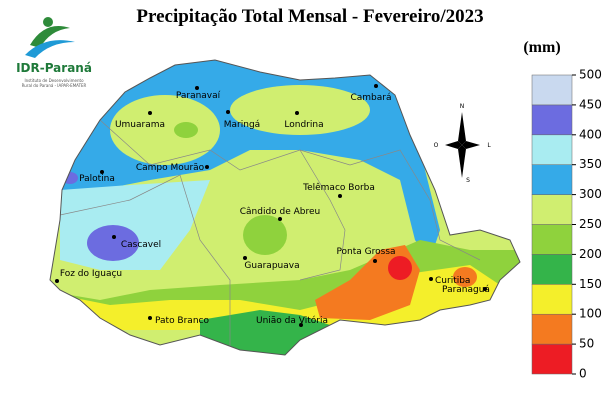  What do you see at coordinates (182, 321) in the screenshot?
I see `city-label: Pato Branco` at bounding box center [182, 321].